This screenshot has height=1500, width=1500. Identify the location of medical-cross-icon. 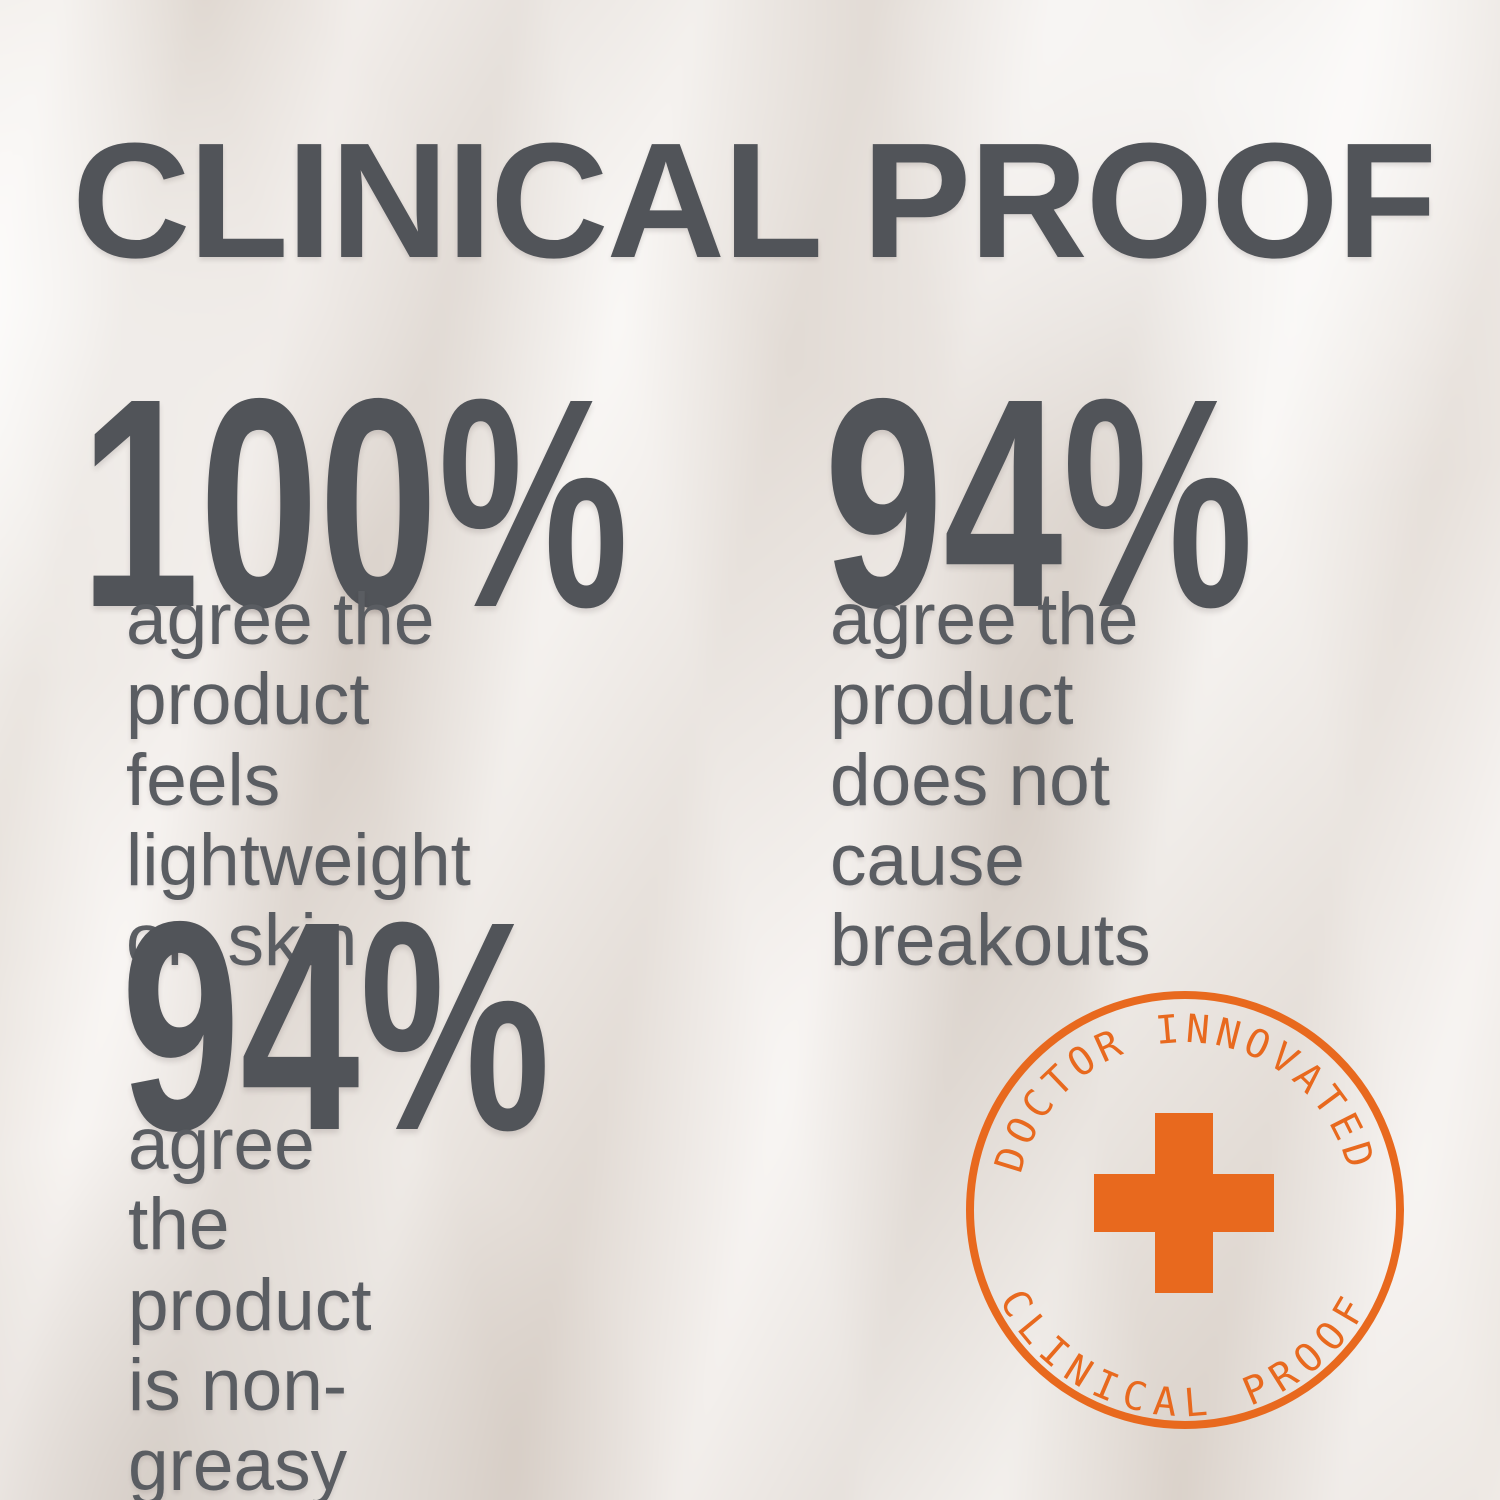
(1184, 1203).